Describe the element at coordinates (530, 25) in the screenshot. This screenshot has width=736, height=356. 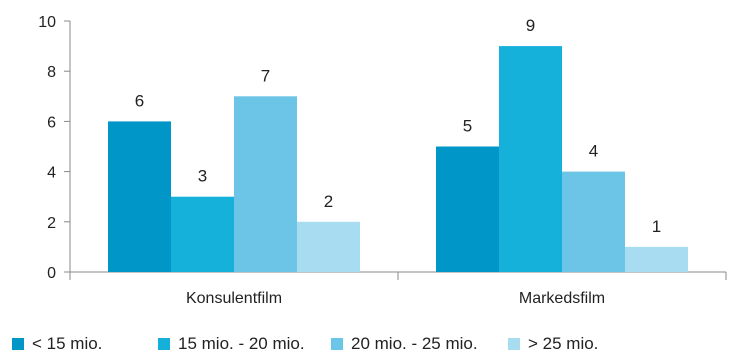
I see `data-label: 9` at that location.